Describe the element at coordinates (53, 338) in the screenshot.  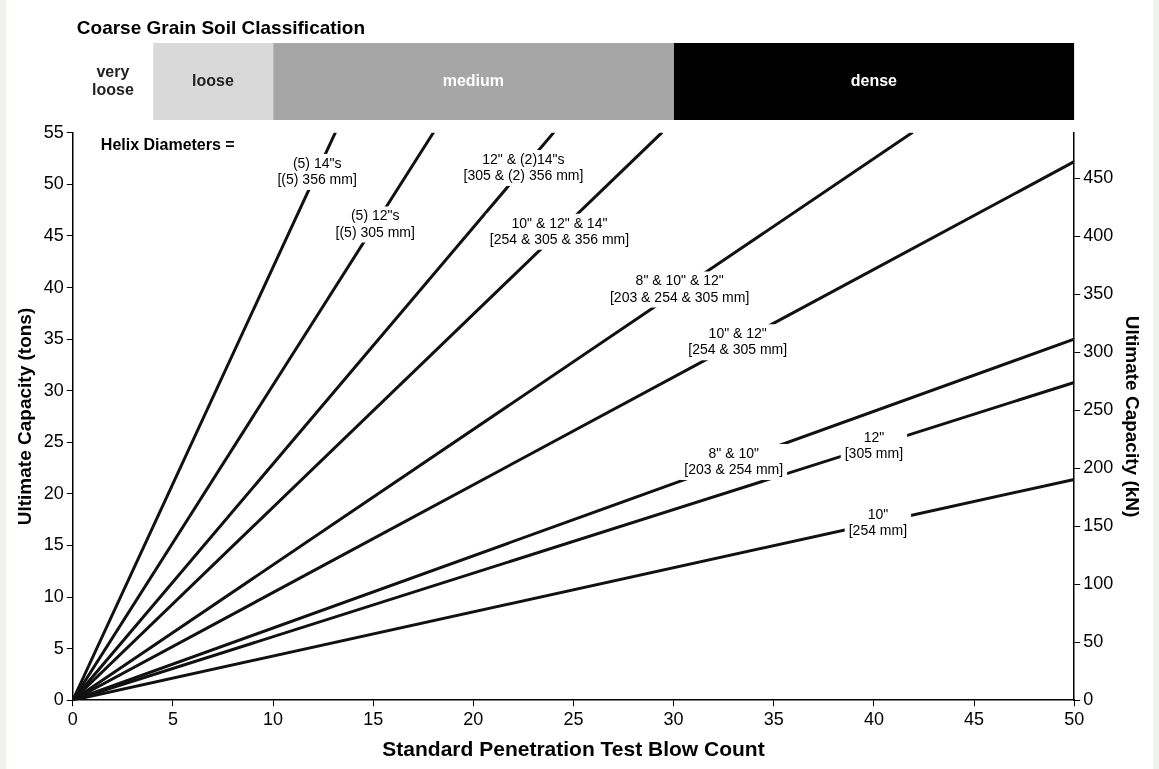
I see `y-tick-label: 35` at that location.